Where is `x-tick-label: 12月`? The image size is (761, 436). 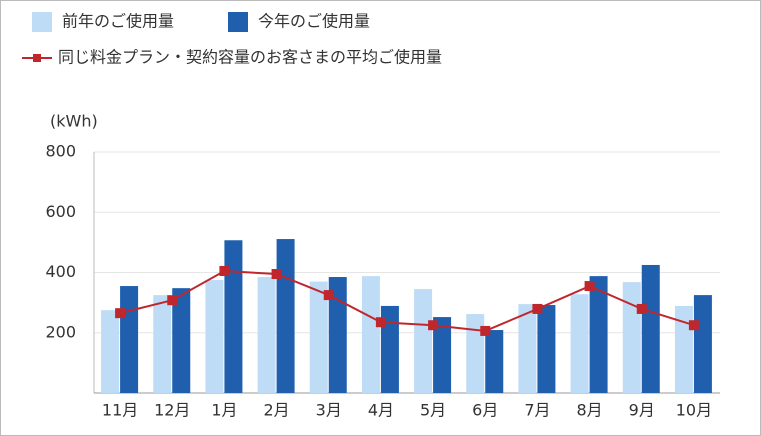 x-tick-label: 12月 is located at coordinates (172, 410).